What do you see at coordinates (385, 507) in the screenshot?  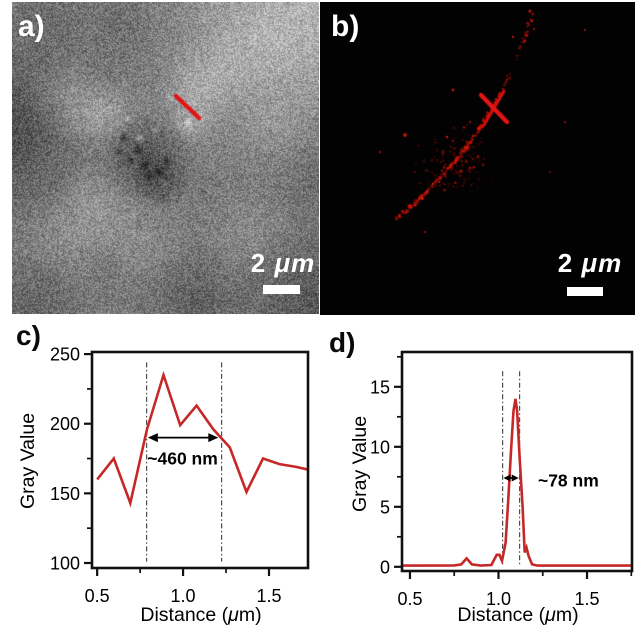 I see `y-tick-label: 5` at bounding box center [385, 507].